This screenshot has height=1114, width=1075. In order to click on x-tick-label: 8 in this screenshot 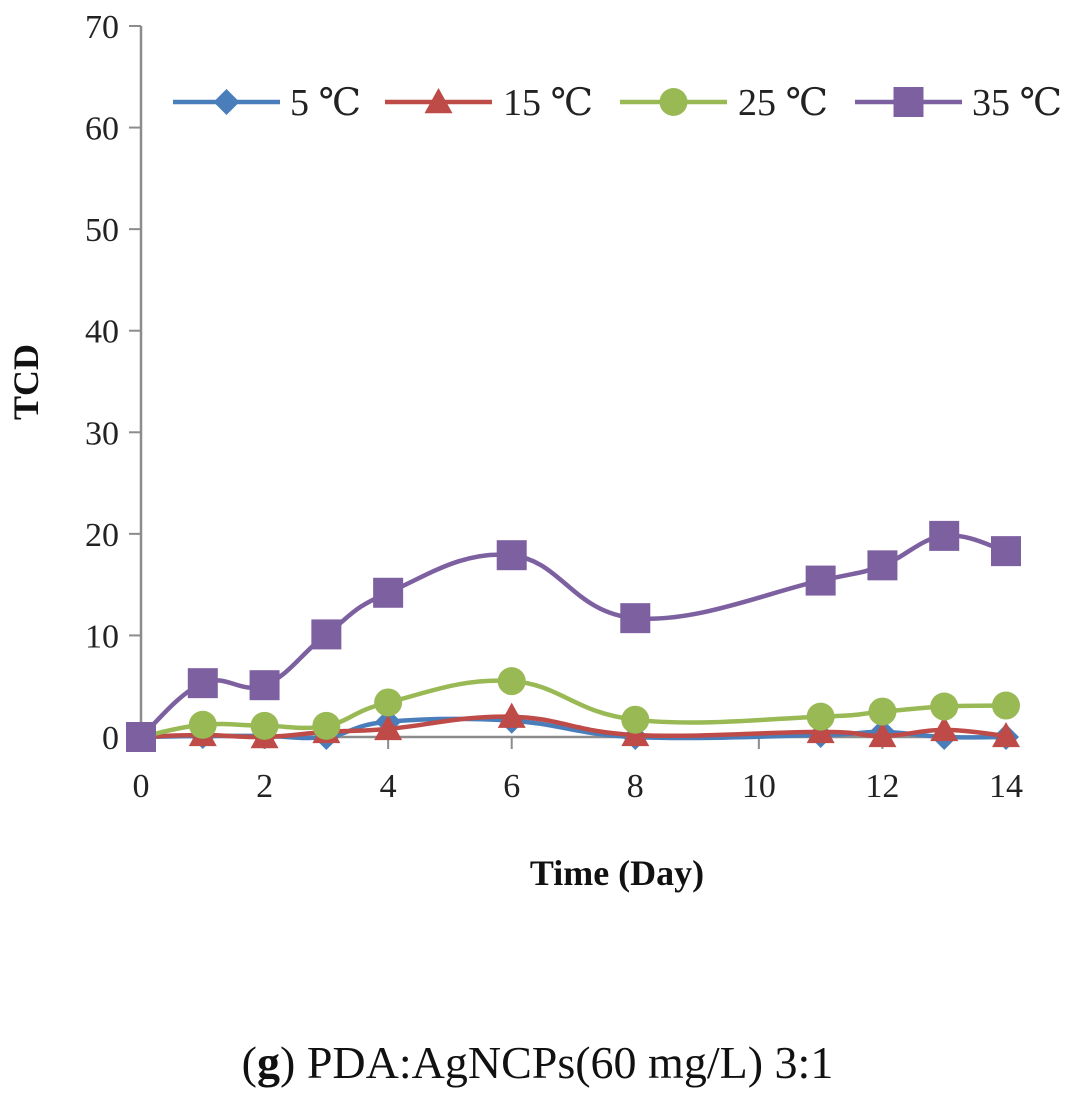, I will do `click(635, 786)`.